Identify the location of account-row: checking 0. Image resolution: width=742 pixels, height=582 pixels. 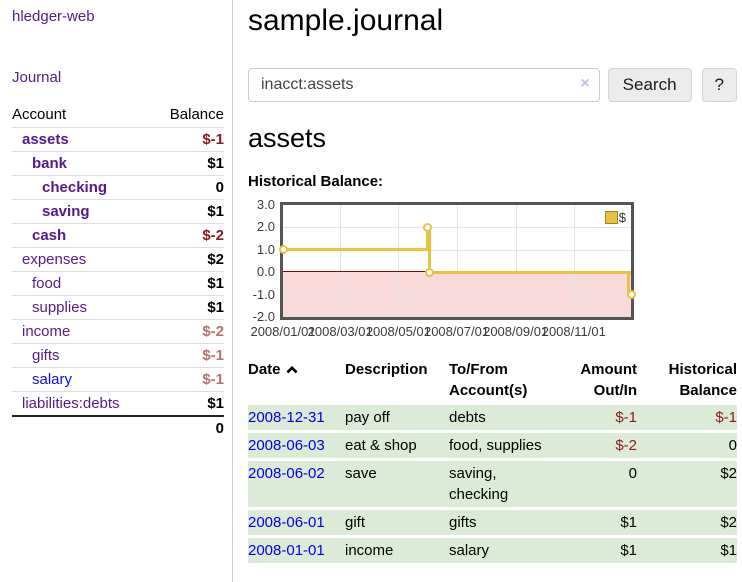
(118, 187).